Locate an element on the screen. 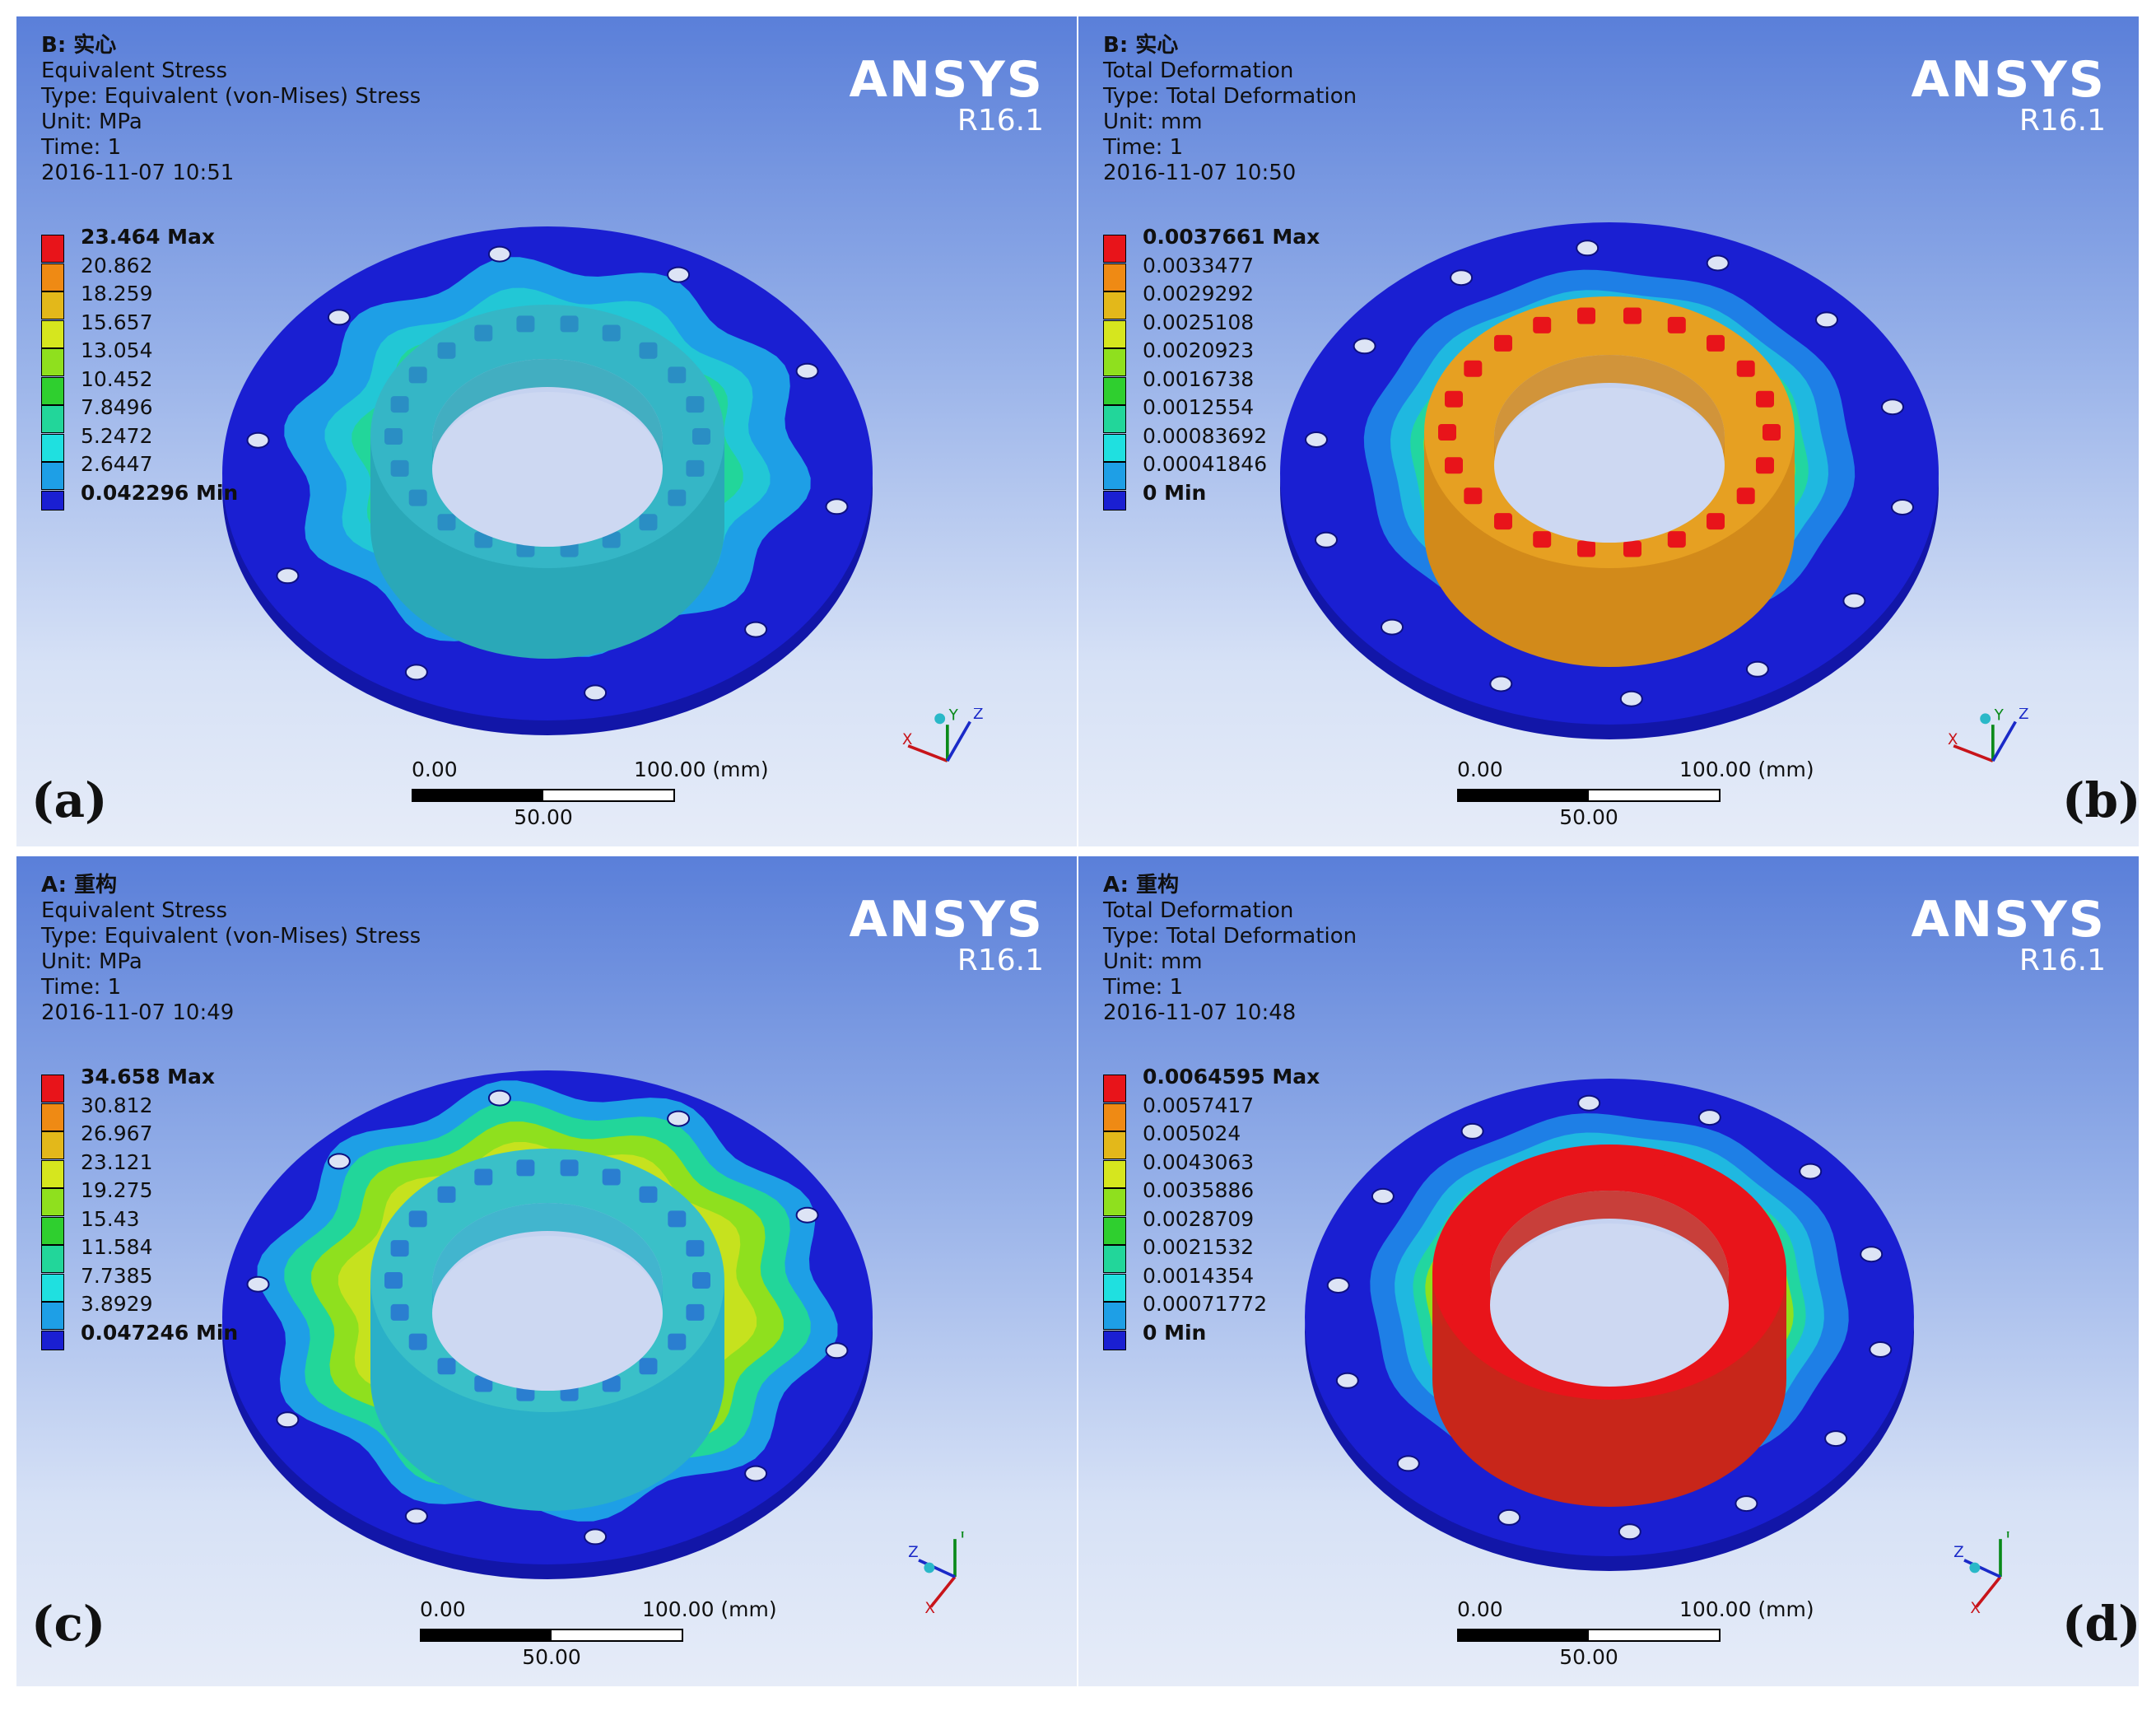 Image resolution: width=2156 pixels, height=1711 pixels. brand-version: R16.1 is located at coordinates (2062, 121).